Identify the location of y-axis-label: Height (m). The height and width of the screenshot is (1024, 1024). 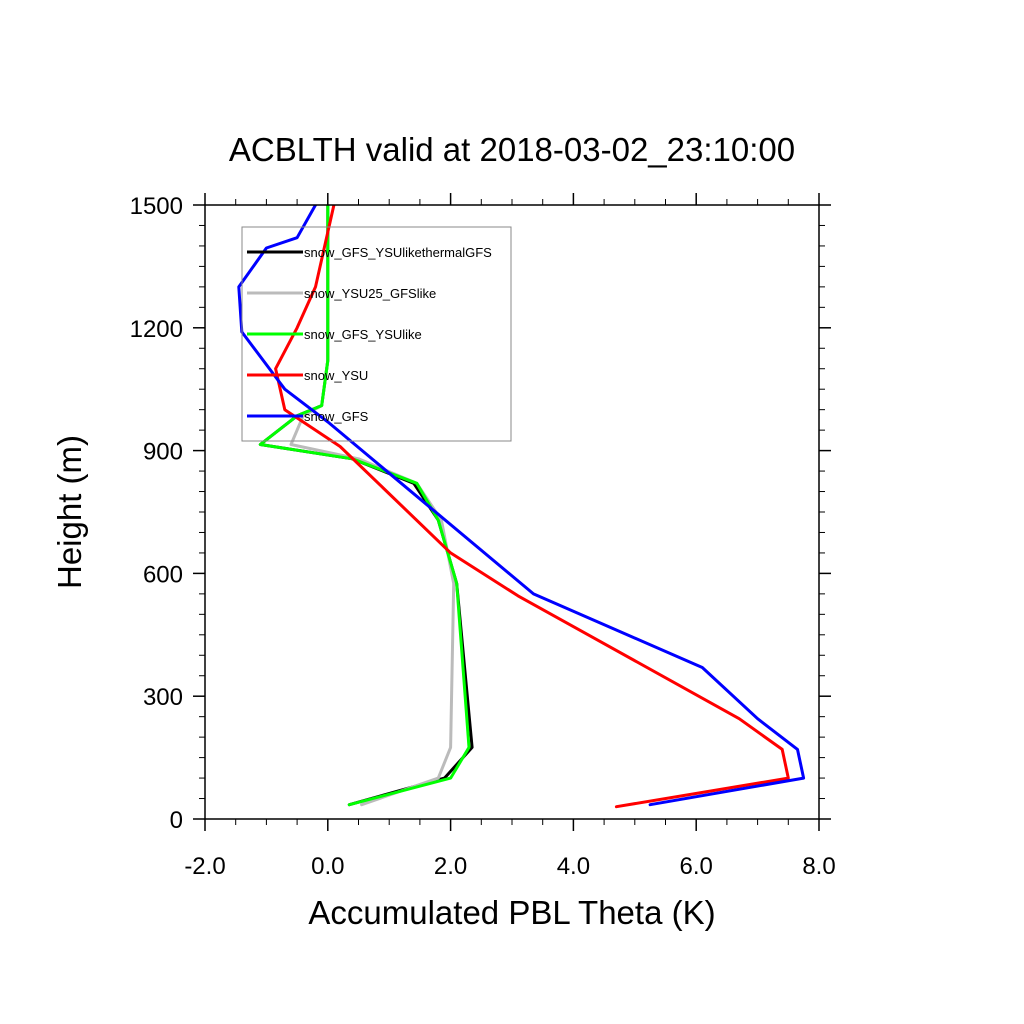
(69, 512).